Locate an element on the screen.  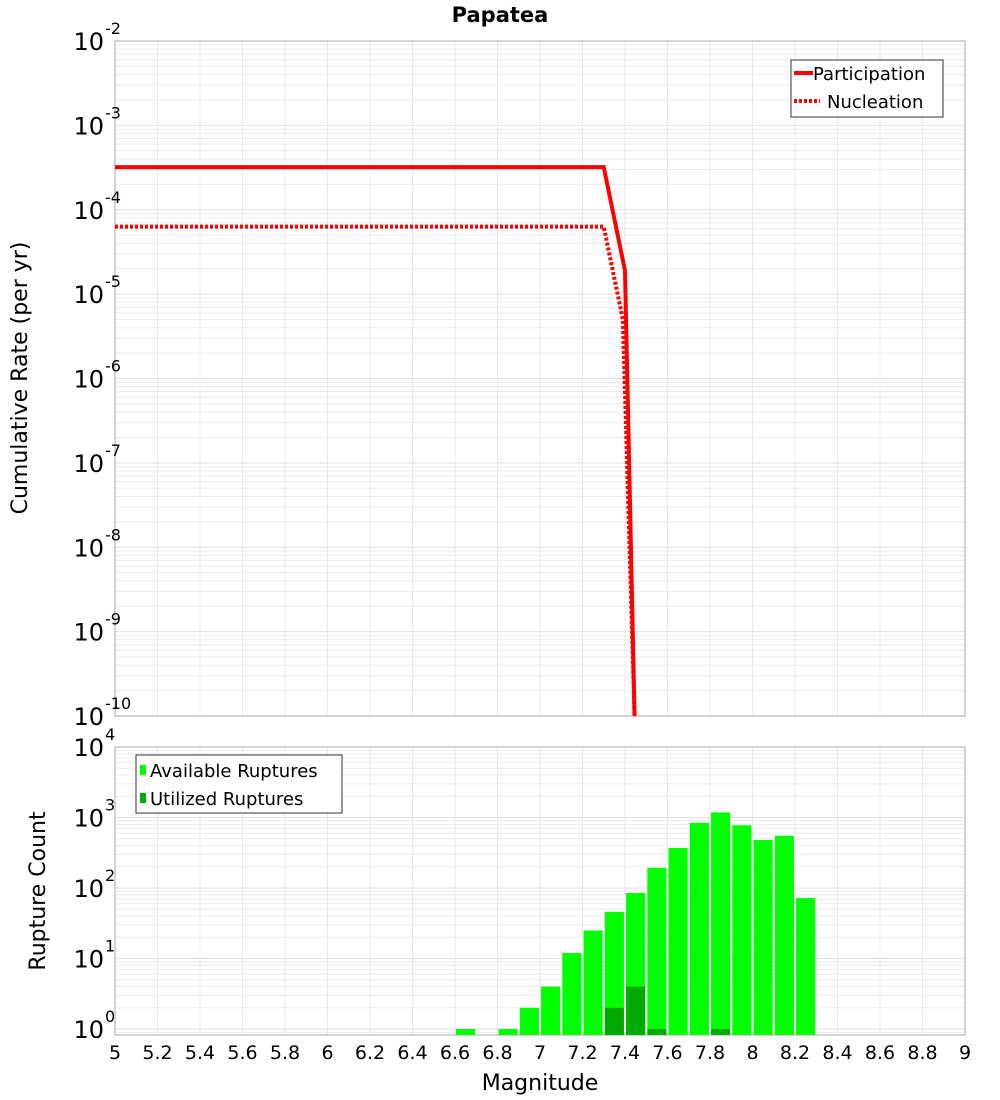
y-tick-exponent: -10 is located at coordinates (118, 703).